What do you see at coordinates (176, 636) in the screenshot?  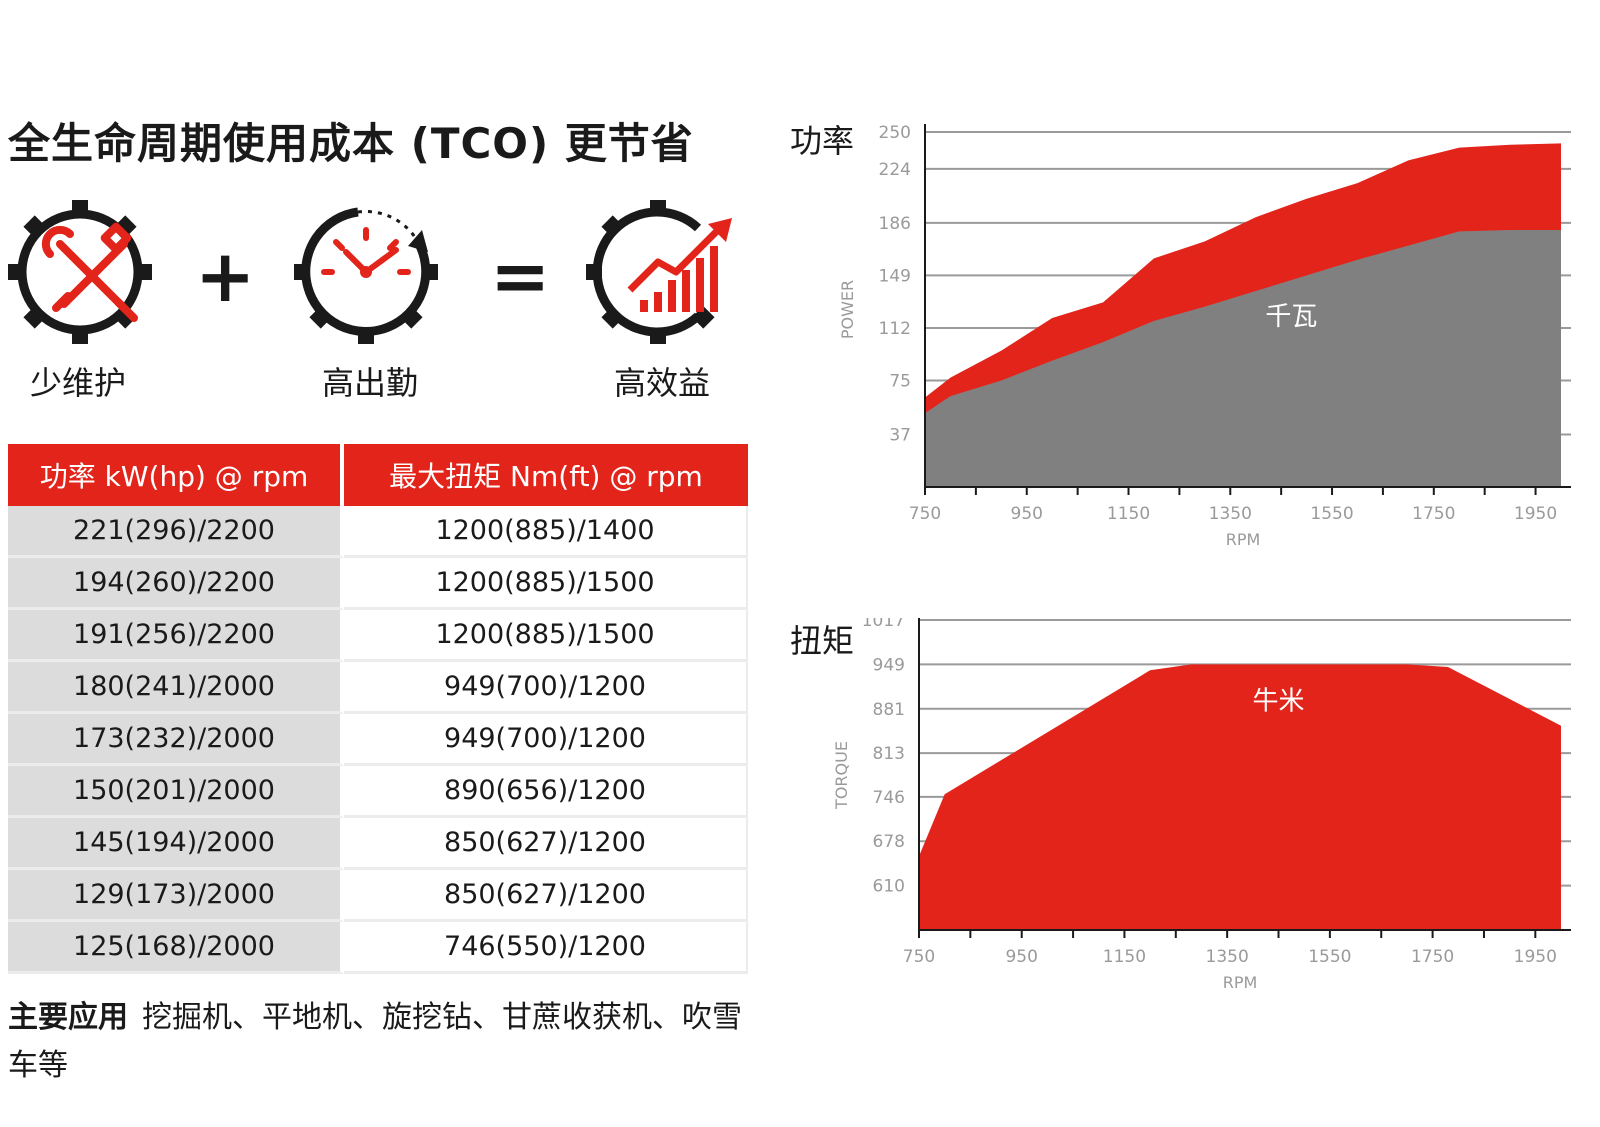 I see `power-cell: 191(256)/2200` at bounding box center [176, 636].